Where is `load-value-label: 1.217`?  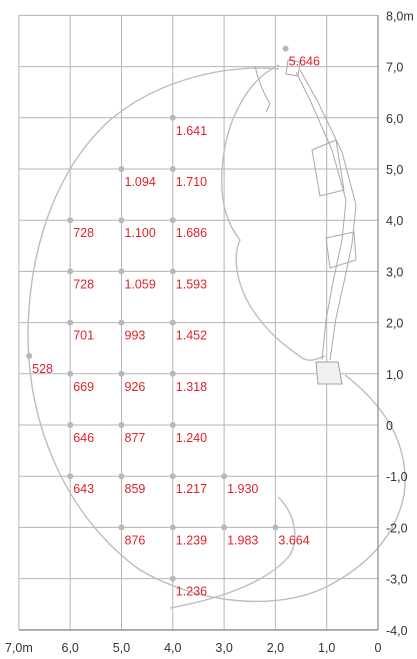
load-value-label: 1.217 is located at coordinates (191, 489).